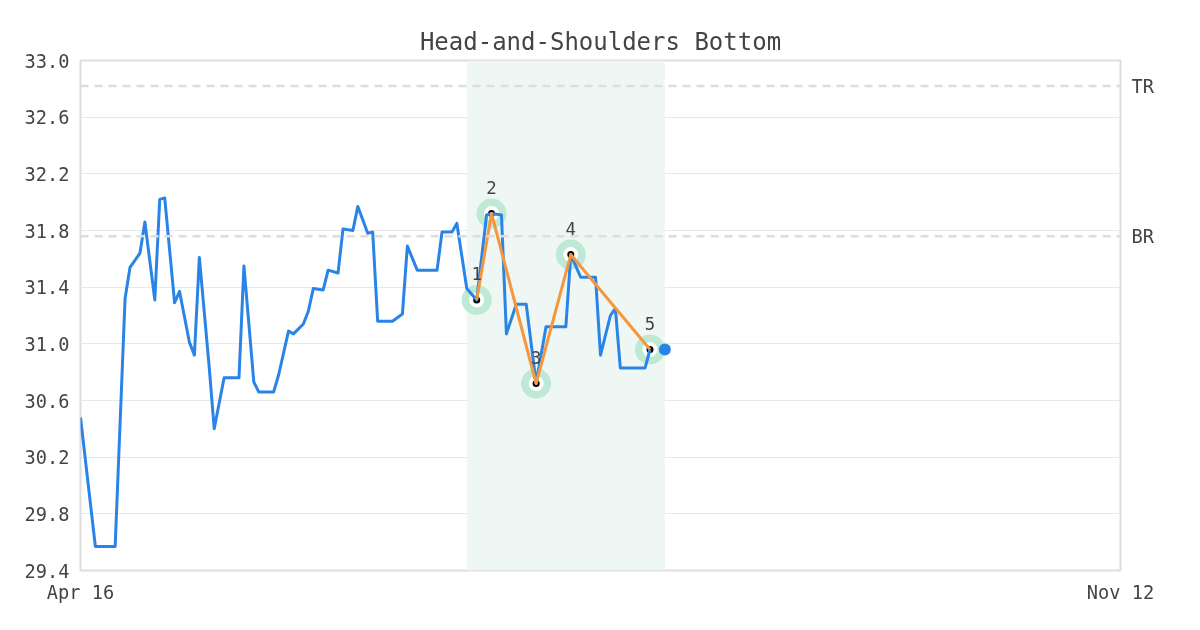 Image resolution: width=1200 pixels, height=630 pixels. What do you see at coordinates (650, 323) in the screenshot?
I see `annotation: 5` at bounding box center [650, 323].